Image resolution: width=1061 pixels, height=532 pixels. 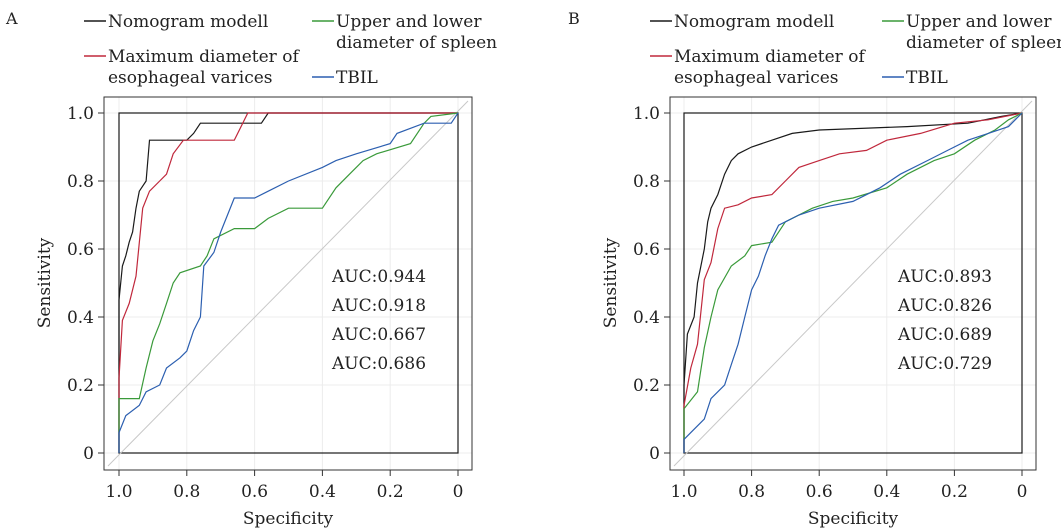 What do you see at coordinates (378, 320) in the screenshot?
I see `auc-labels: AUC:0.944 AUC:0.918 AUC:0.667 AUC:0.686` at bounding box center [378, 320].